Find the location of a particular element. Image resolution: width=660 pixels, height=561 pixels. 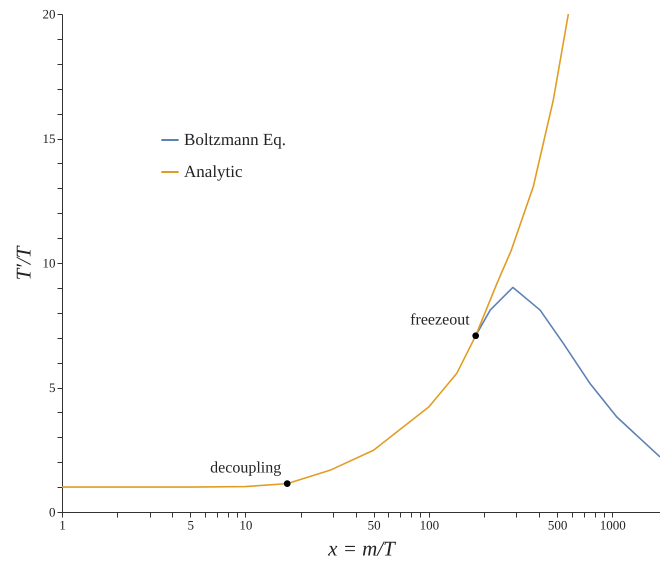

legend-label: Boltzmann Eq. is located at coordinates (235, 139).